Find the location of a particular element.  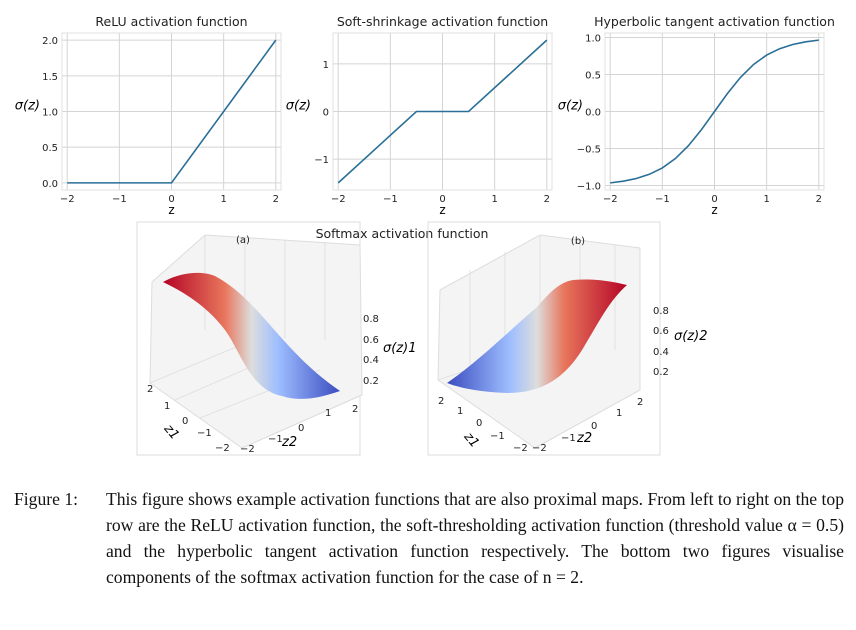

surface-a is located at coordinates (251, 335).